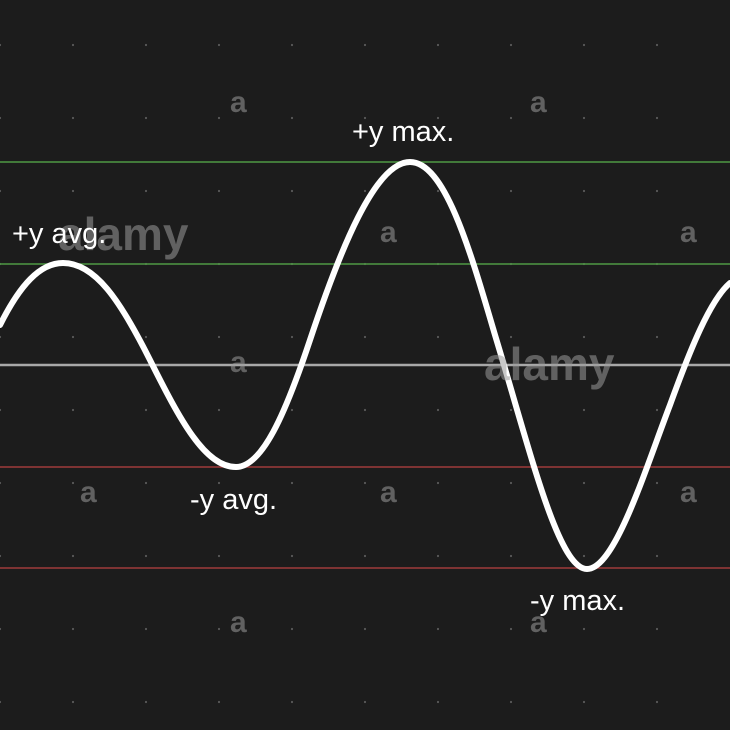  Describe the element at coordinates (59, 234) in the screenshot. I see `positive-avg-label: +y avg.` at that location.